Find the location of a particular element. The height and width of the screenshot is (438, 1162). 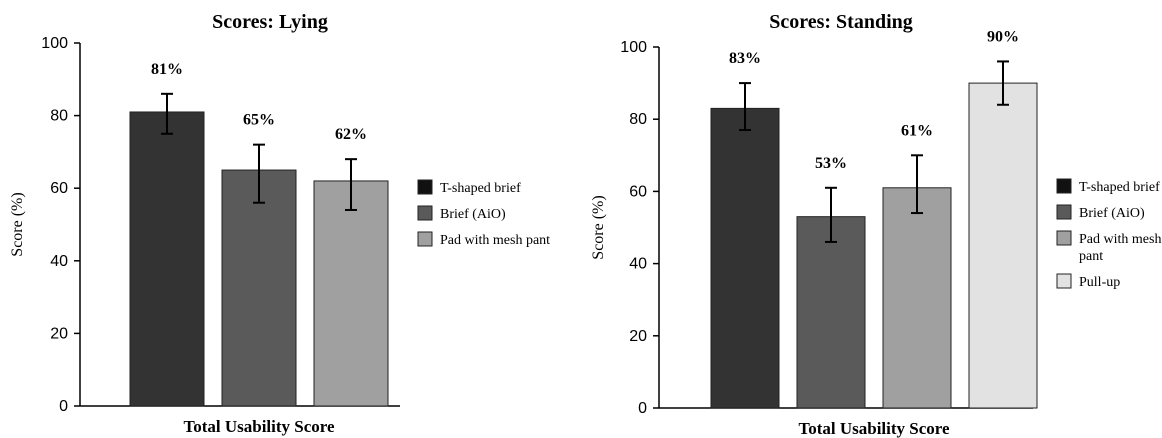

data-label: 83% is located at coordinates (745, 58).